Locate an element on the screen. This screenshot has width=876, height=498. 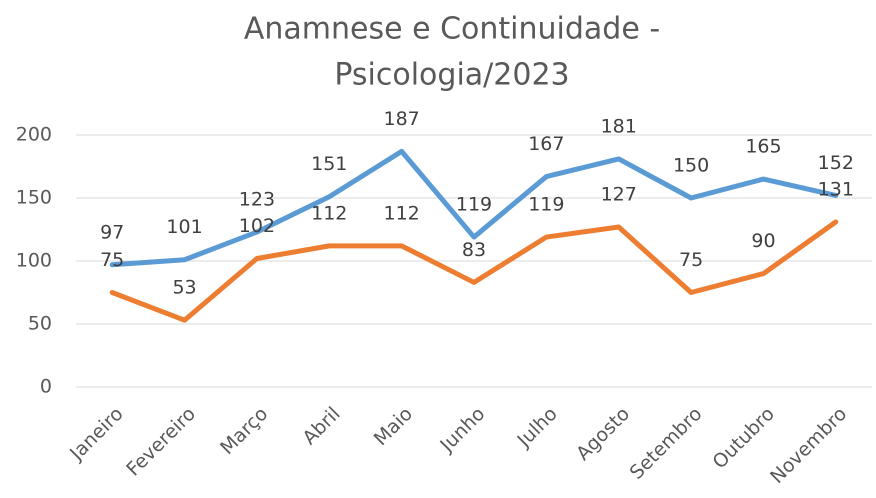
data-label: 127 is located at coordinates (619, 194).